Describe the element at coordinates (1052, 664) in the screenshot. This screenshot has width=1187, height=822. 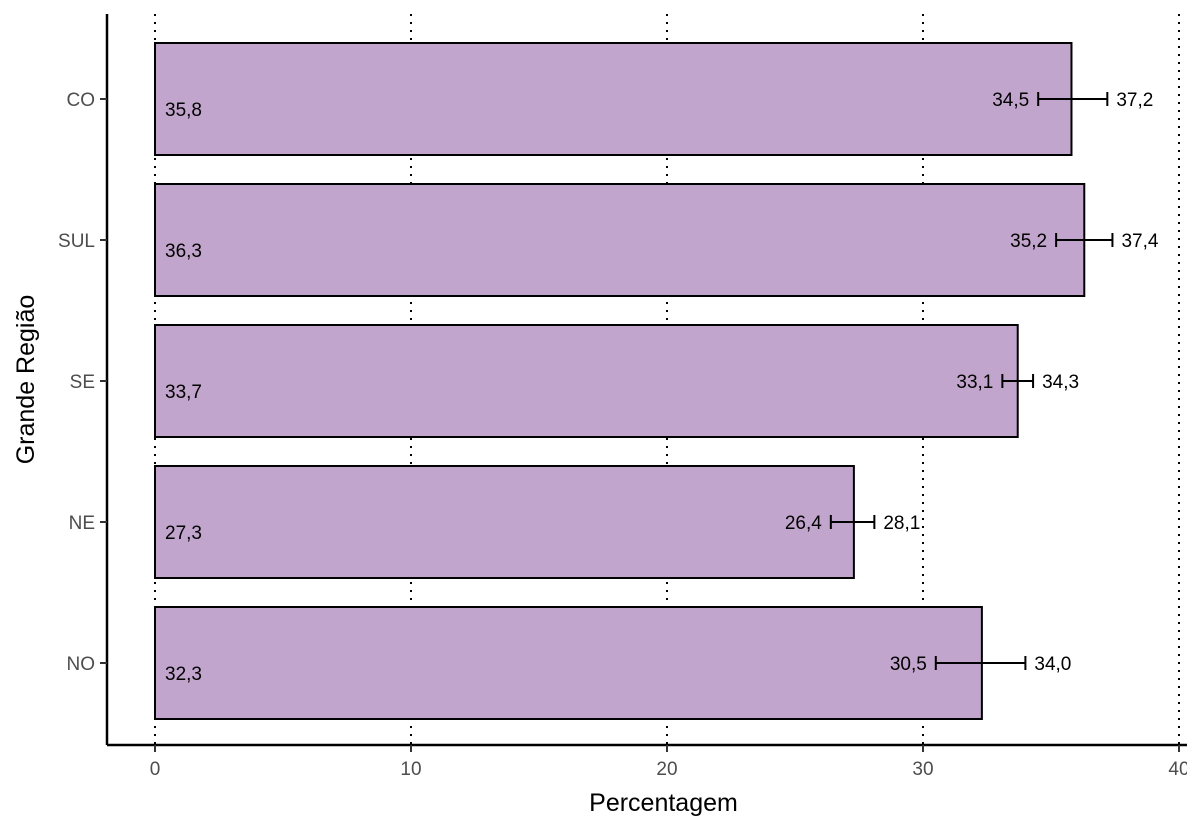
I see `error-high-label: 34,0` at that location.